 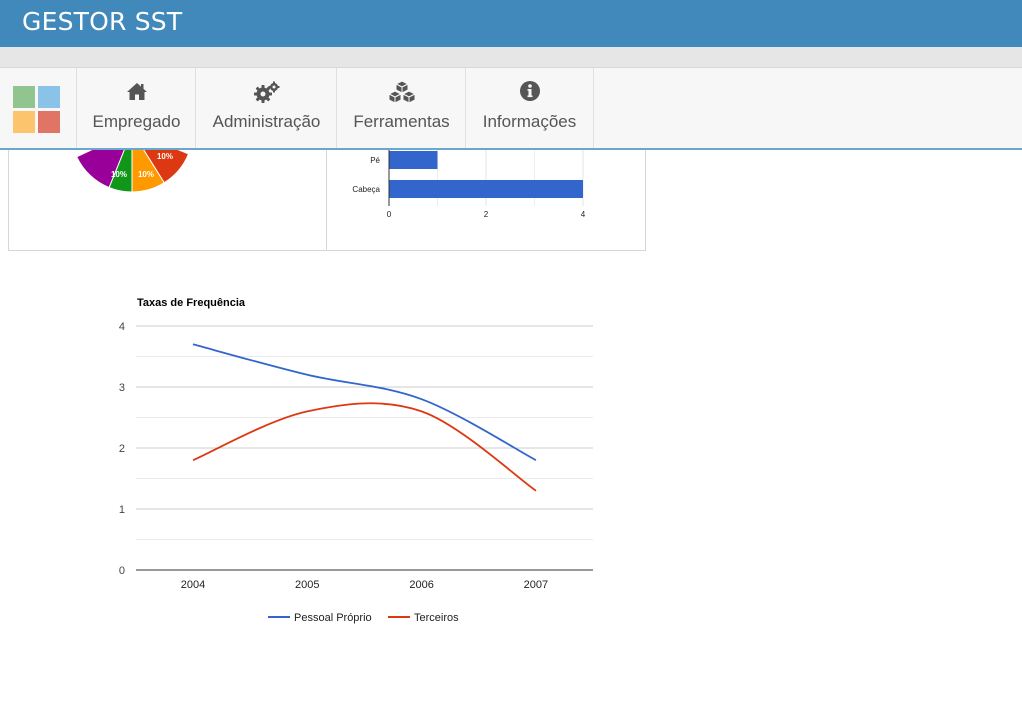 I want to click on logo-tile-green, so click(x=24, y=97).